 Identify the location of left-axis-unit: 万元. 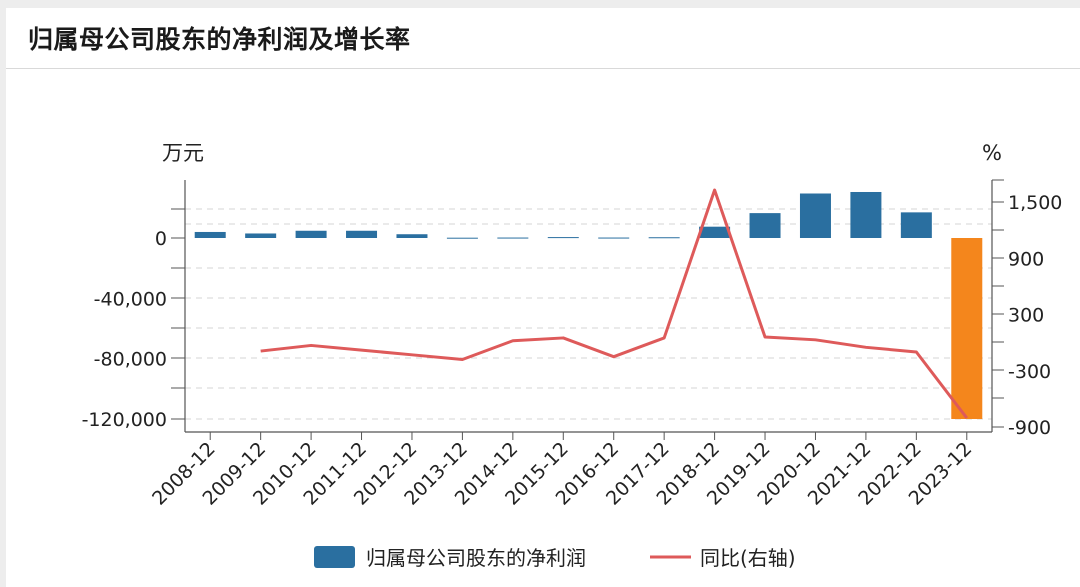
(183, 153).